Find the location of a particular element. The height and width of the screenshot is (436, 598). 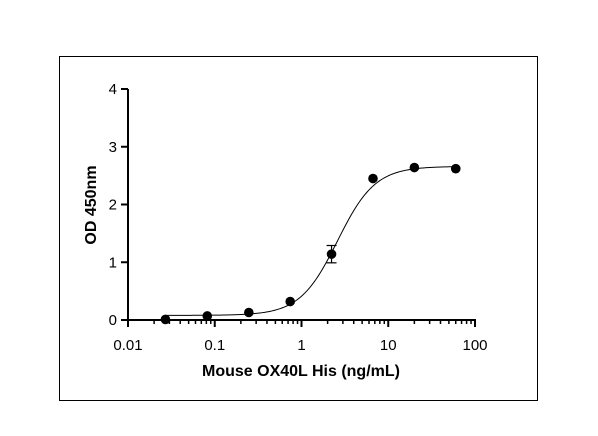

y-tick-label: 0 is located at coordinates (113, 320).